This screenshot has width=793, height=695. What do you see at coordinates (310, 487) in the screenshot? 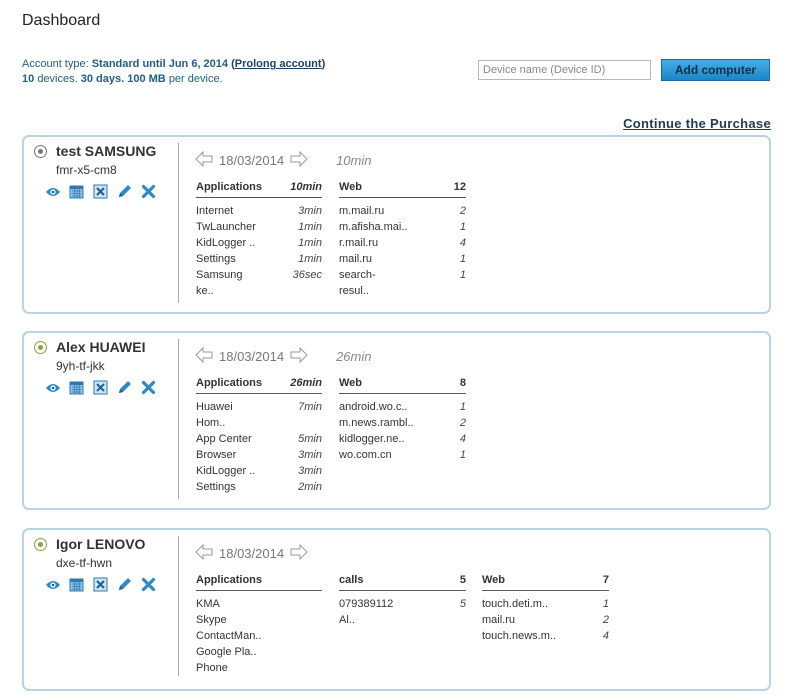
I see `app-time: 2min` at bounding box center [310, 487].